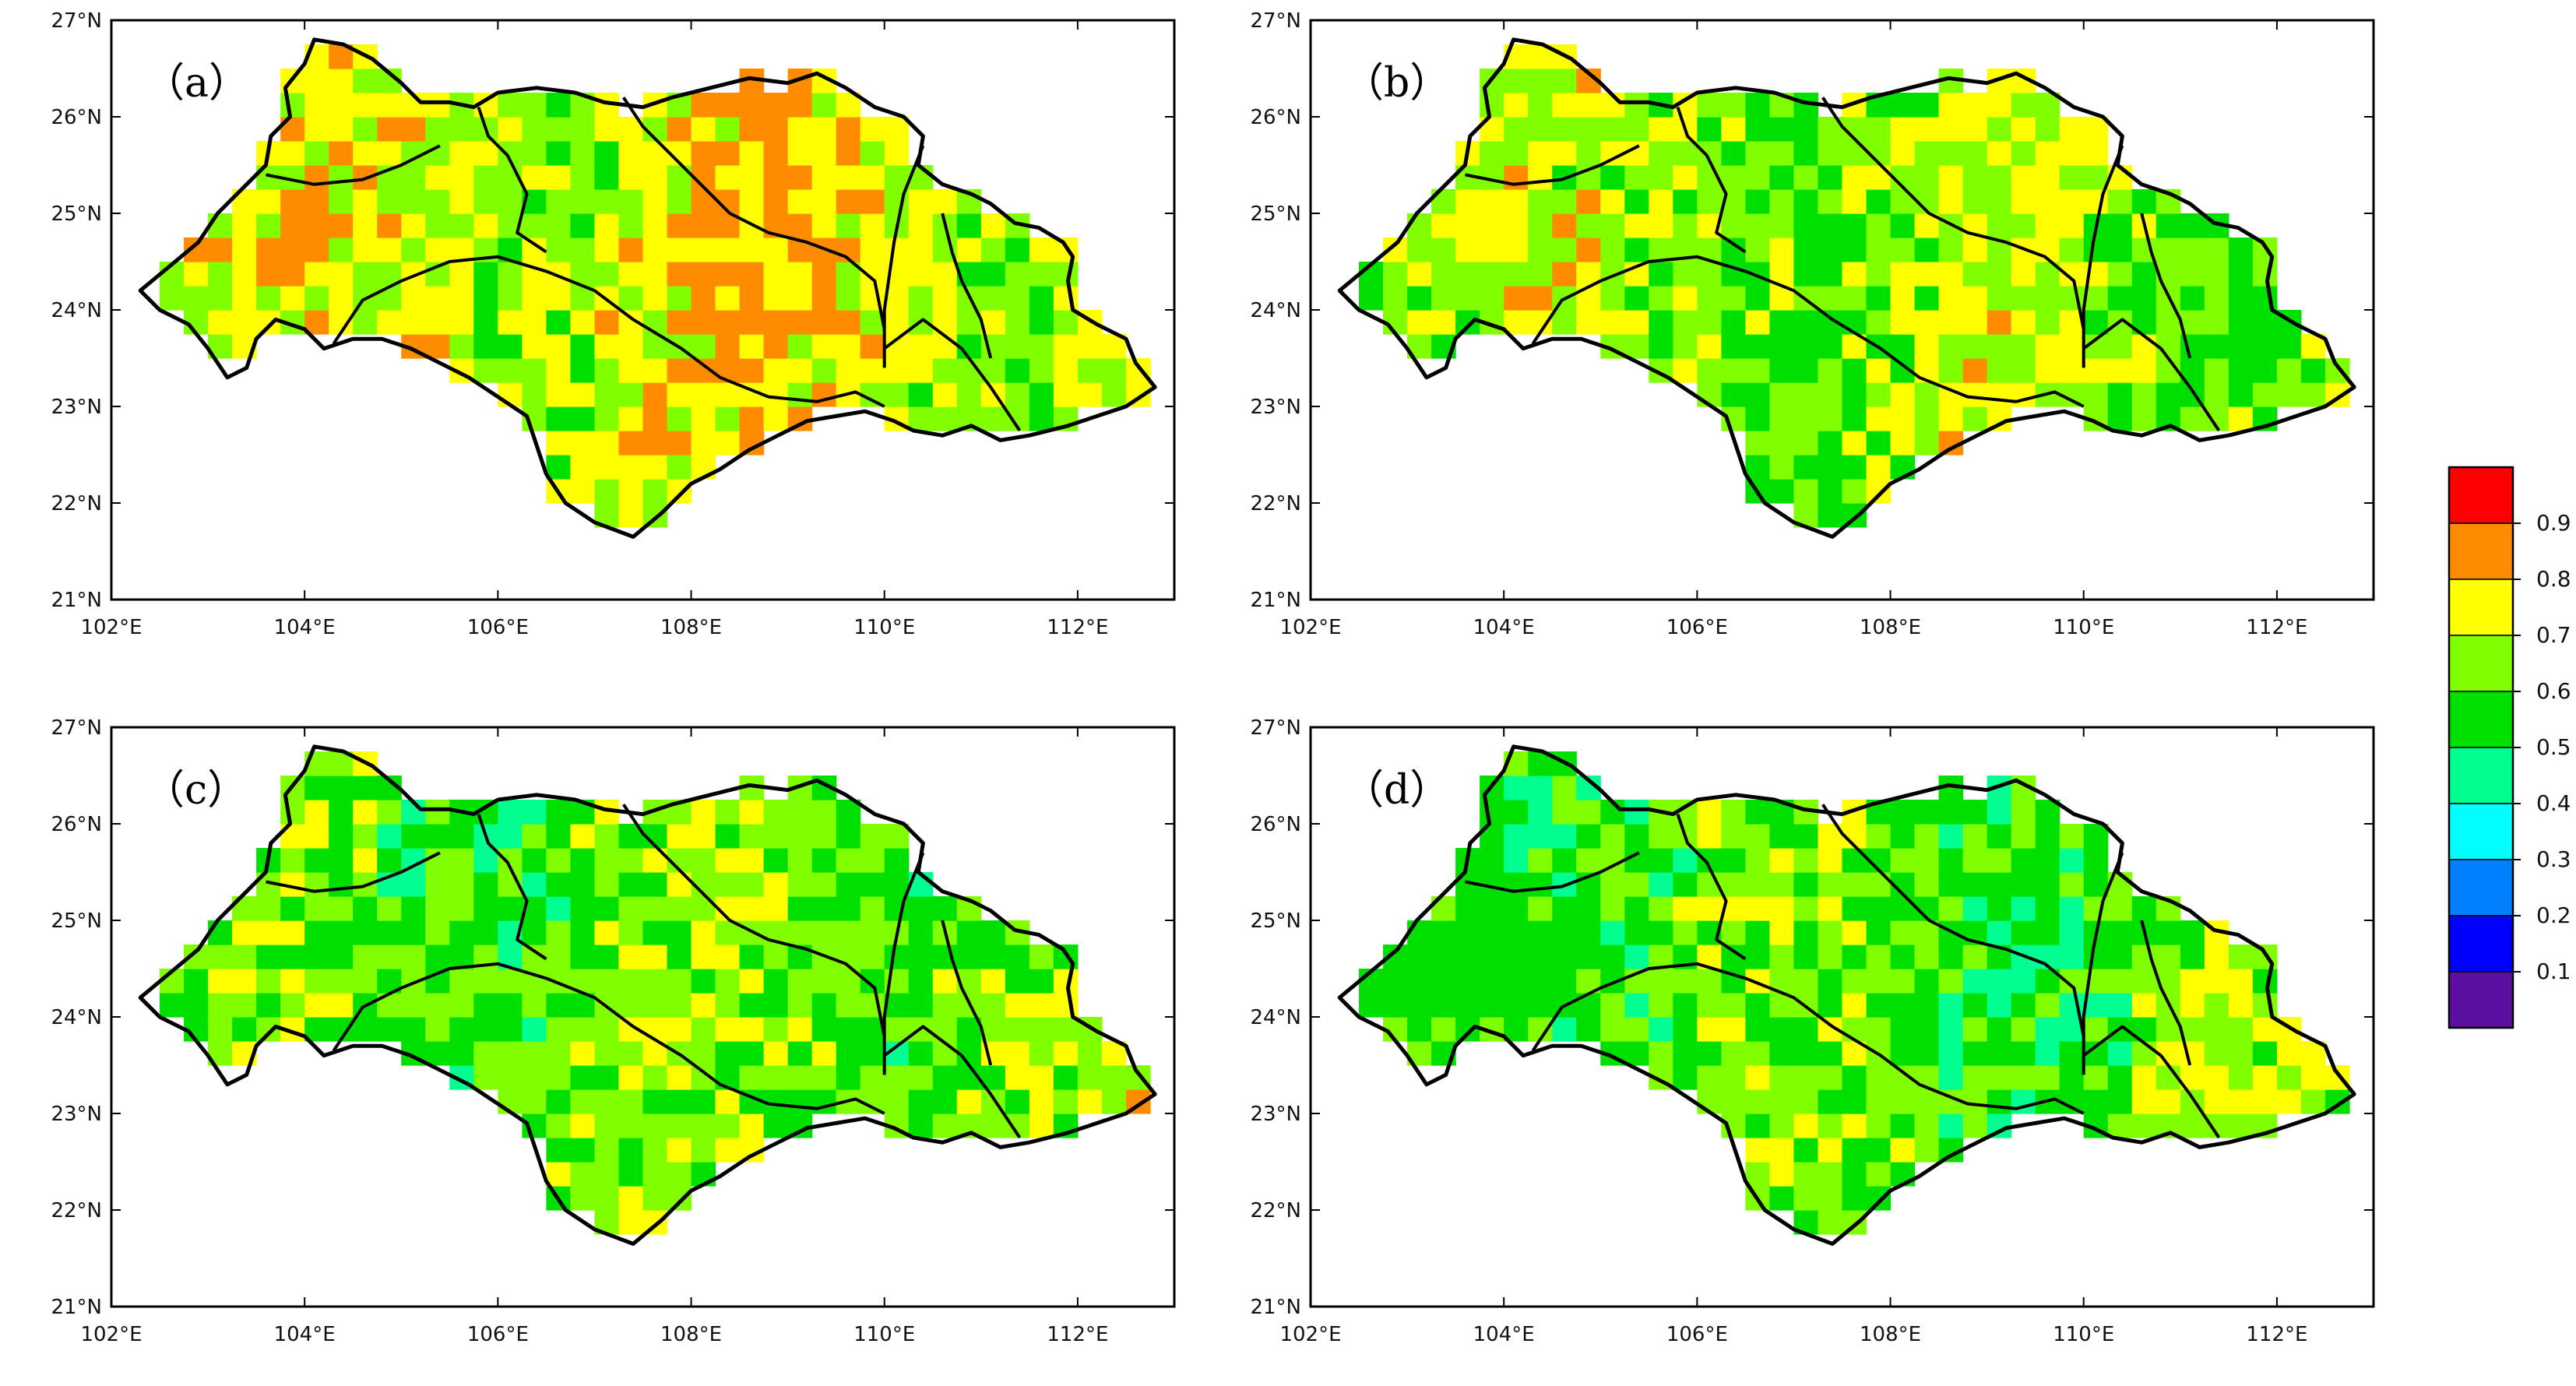 This screenshot has height=1386, width=2576. I want to click on y-tick-label: 27°N, so click(76, 21).